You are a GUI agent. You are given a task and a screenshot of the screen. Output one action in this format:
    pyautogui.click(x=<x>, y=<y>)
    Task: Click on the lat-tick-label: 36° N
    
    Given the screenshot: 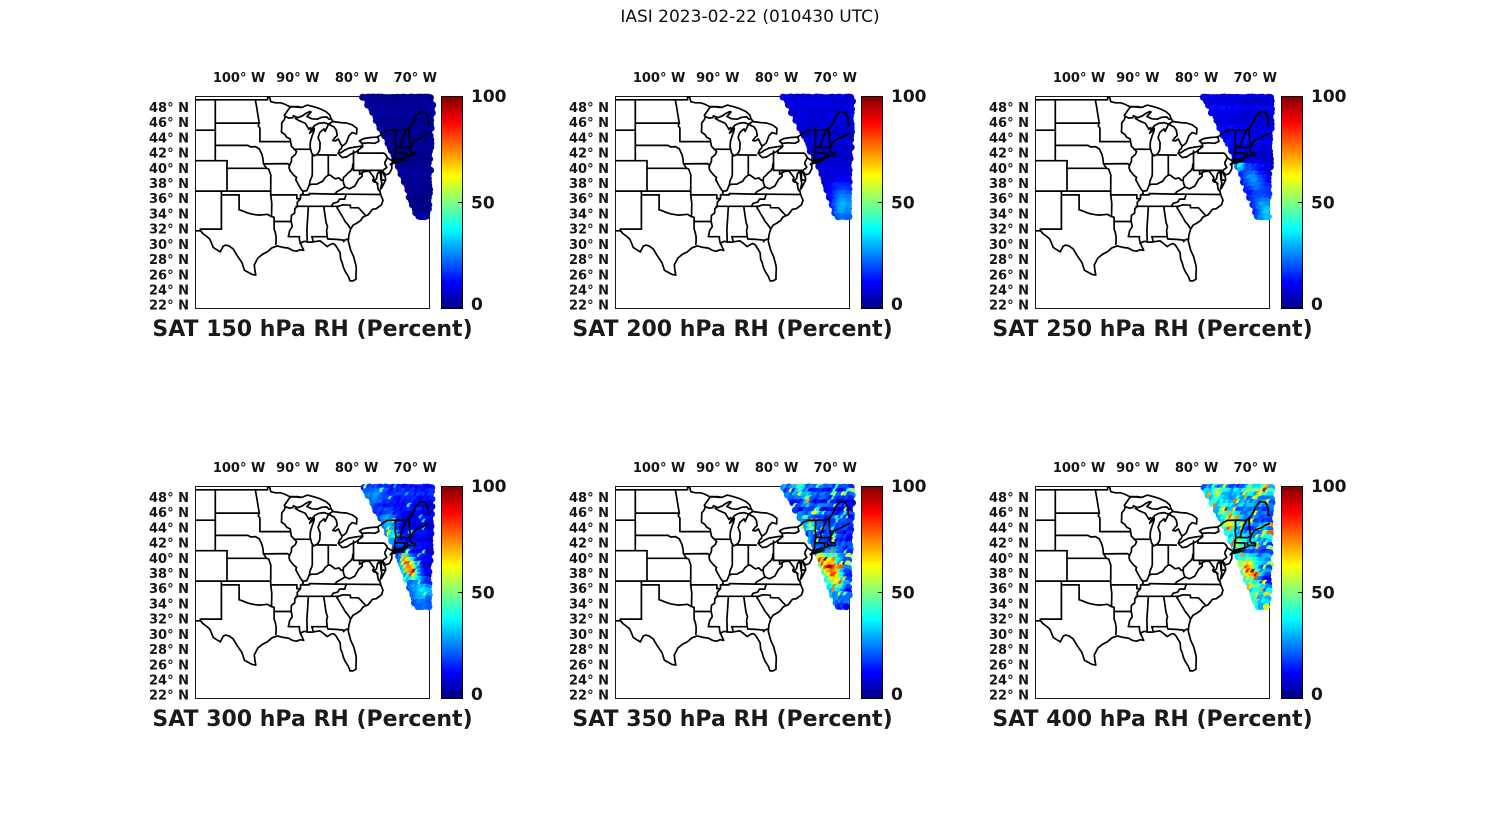 What is the action you would take?
    pyautogui.click(x=589, y=589)
    